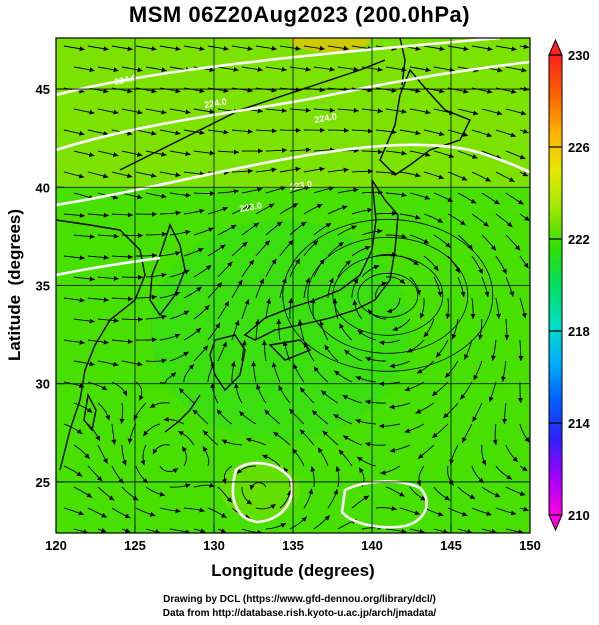 The height and width of the screenshot is (625, 599). Describe the element at coordinates (555, 285) in the screenshot. I see `colorbar-ramp` at that location.